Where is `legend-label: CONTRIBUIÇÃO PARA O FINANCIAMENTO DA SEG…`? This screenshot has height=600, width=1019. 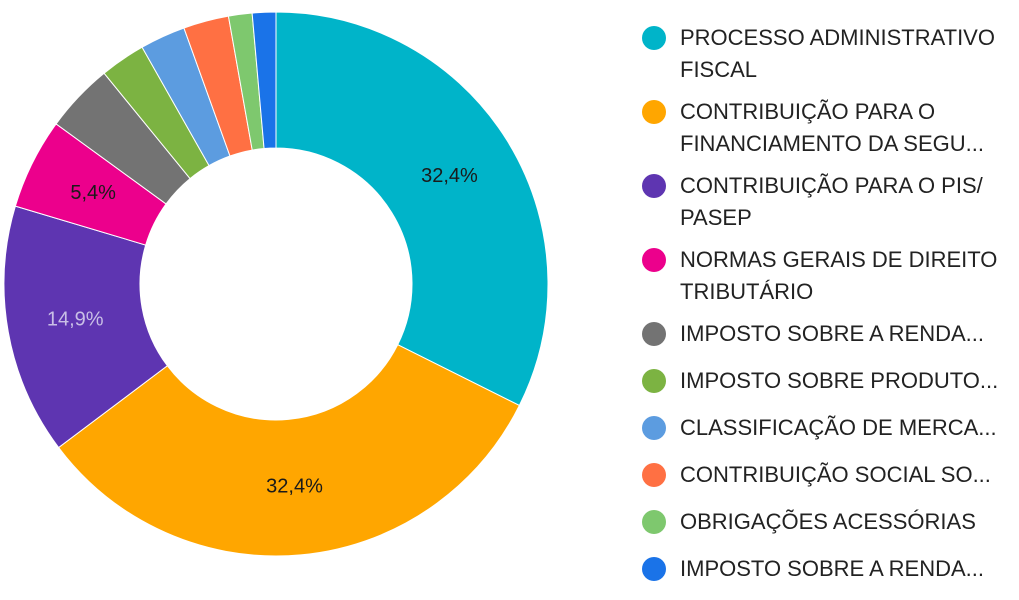 legend-label: CONTRIBUIÇÃO PARA O FINANCIAMENTO DA SEG… is located at coordinates (832, 127).